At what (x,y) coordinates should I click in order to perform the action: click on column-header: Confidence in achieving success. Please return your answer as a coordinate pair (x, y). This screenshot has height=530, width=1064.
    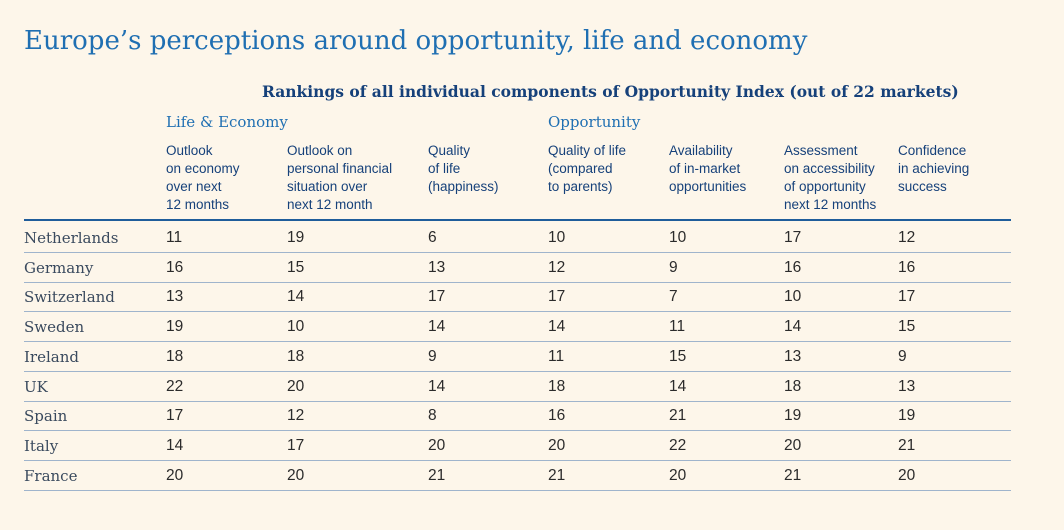
    Looking at the image, I should click on (933, 169).